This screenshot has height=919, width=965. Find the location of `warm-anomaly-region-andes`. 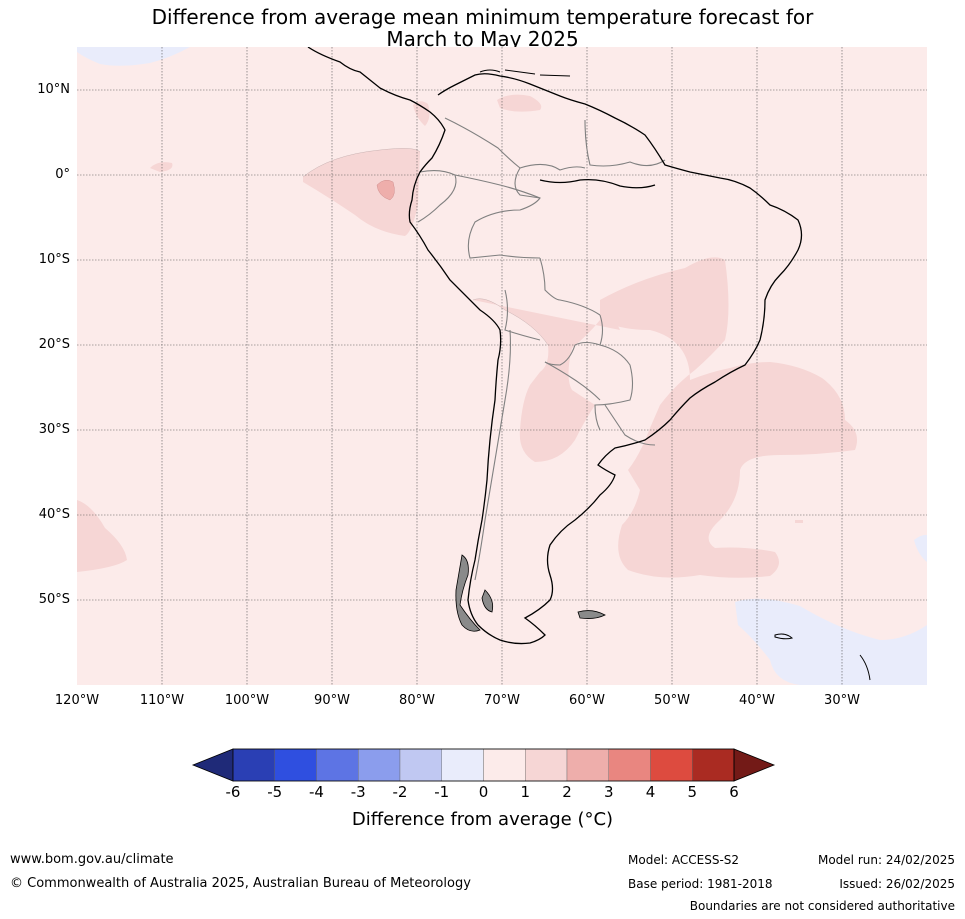

warm-anomaly-region-andes is located at coordinates (546, 380).